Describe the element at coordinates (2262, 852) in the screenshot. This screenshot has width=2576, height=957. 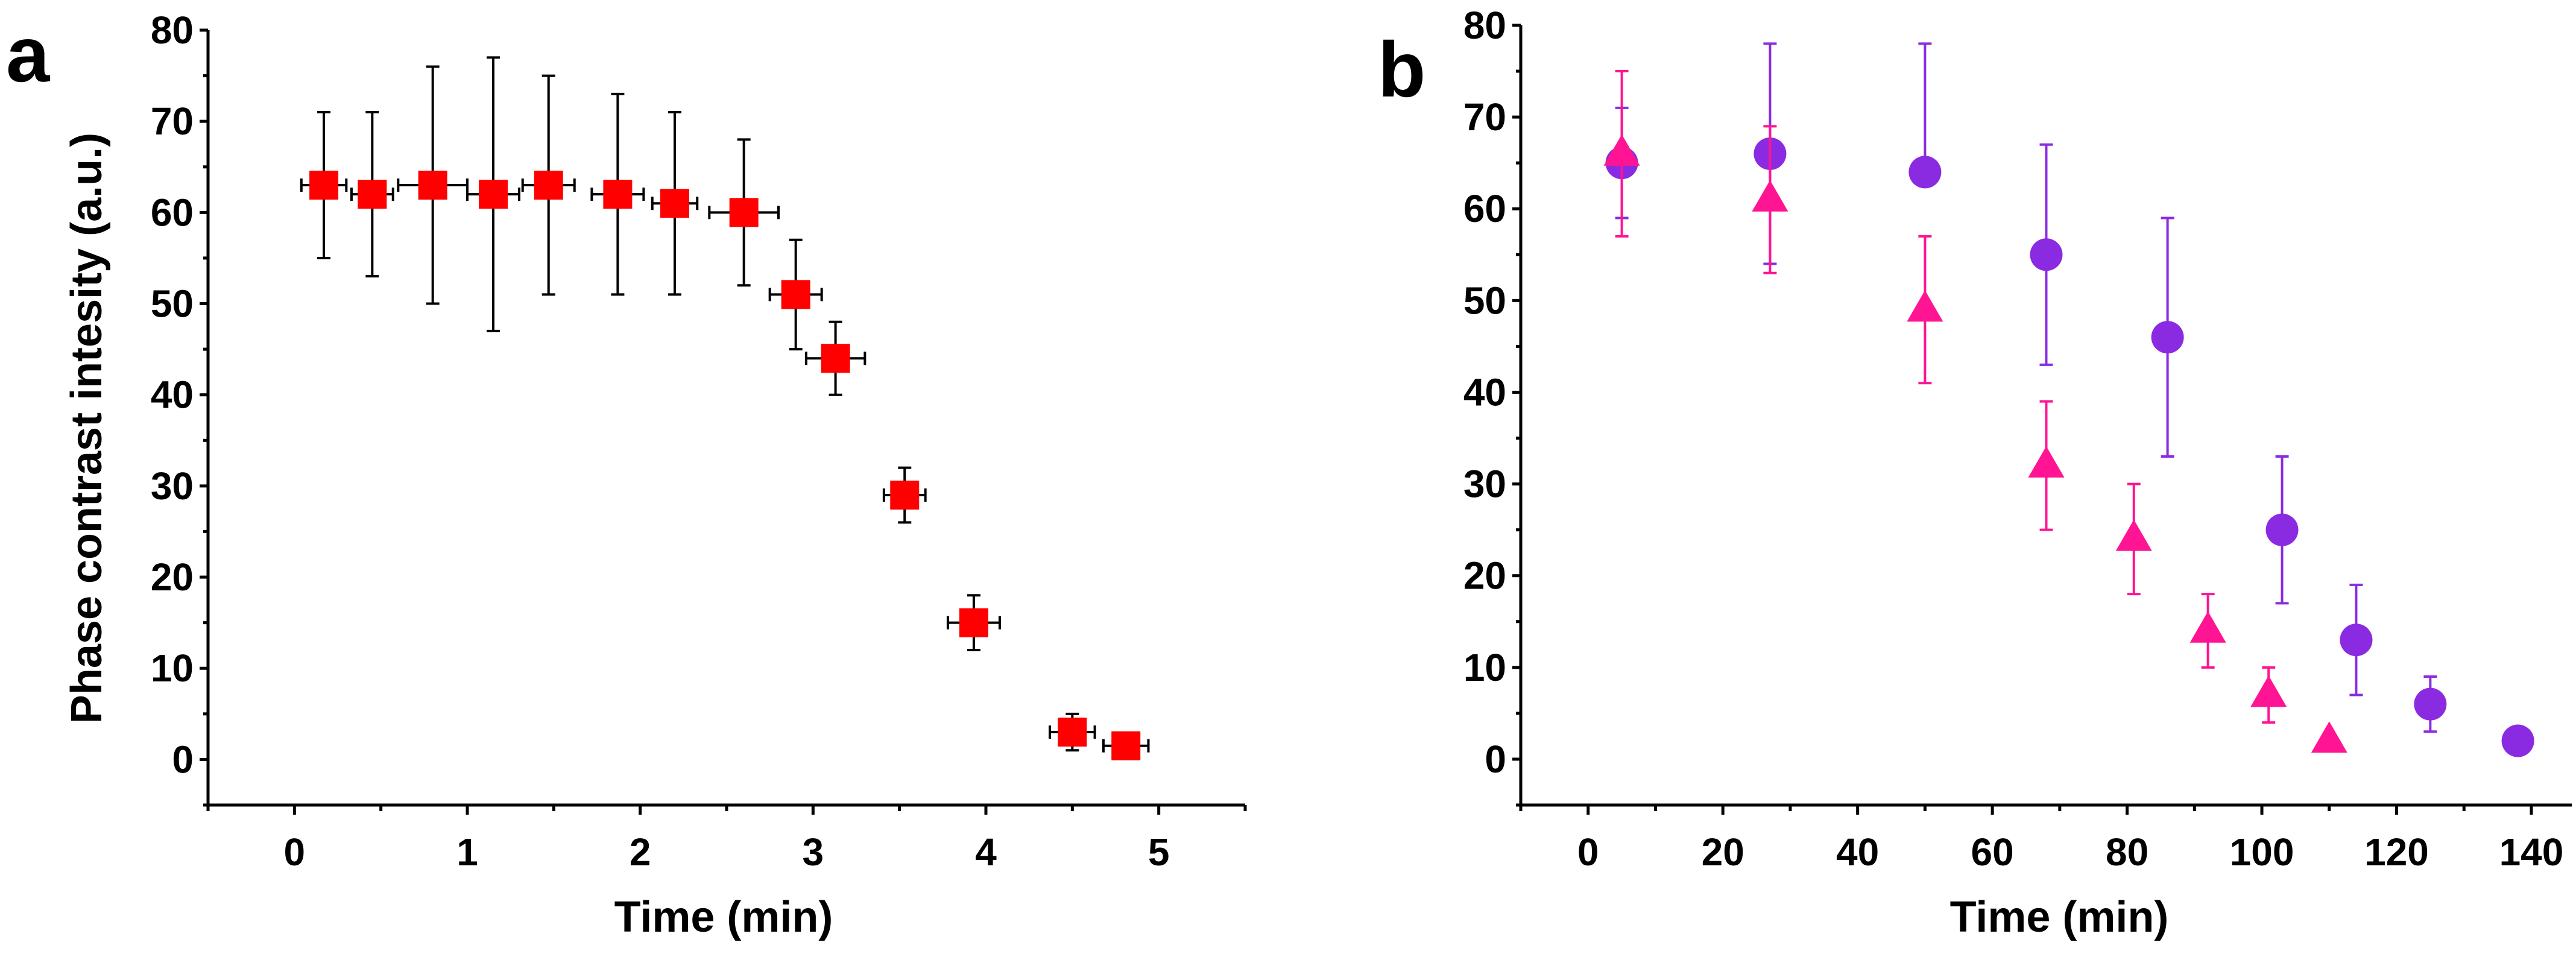
I see `panel-b-x-tick-label: 100` at that location.